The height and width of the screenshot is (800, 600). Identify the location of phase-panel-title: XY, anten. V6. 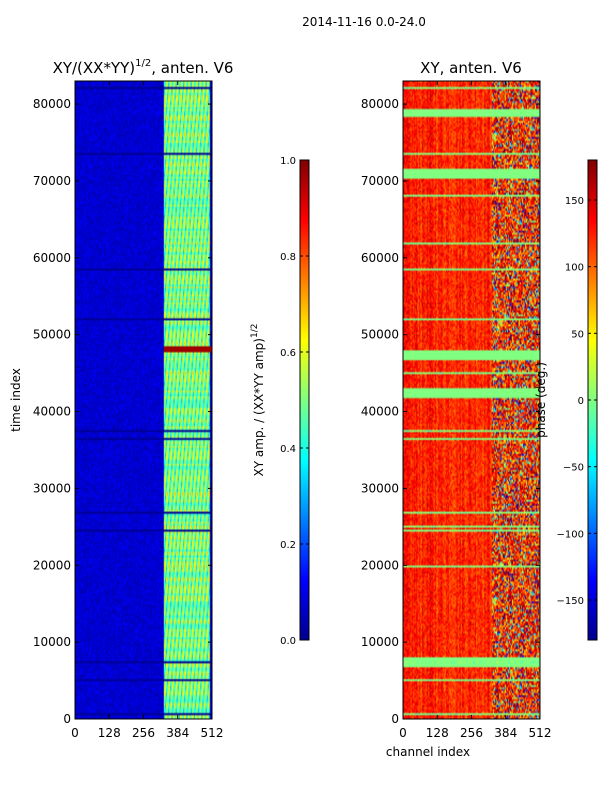
(471, 68).